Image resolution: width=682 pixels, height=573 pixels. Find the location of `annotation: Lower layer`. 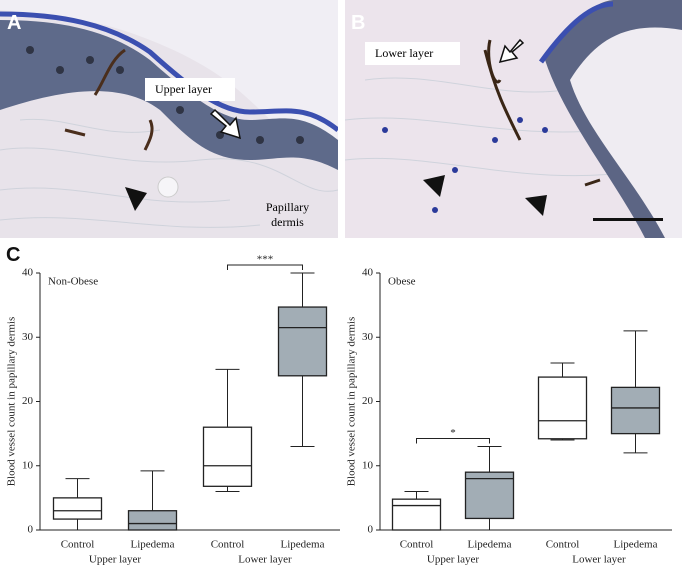

annotation: Lower layer is located at coordinates (412, 53).